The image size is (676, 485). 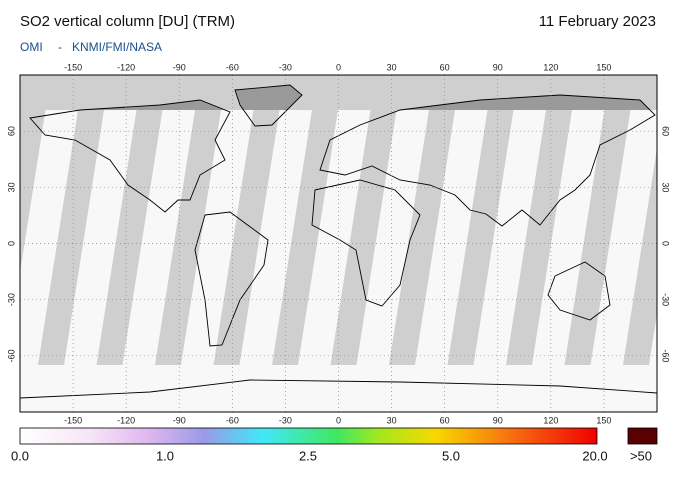 I want to click on colorbar, so click(x=308, y=436).